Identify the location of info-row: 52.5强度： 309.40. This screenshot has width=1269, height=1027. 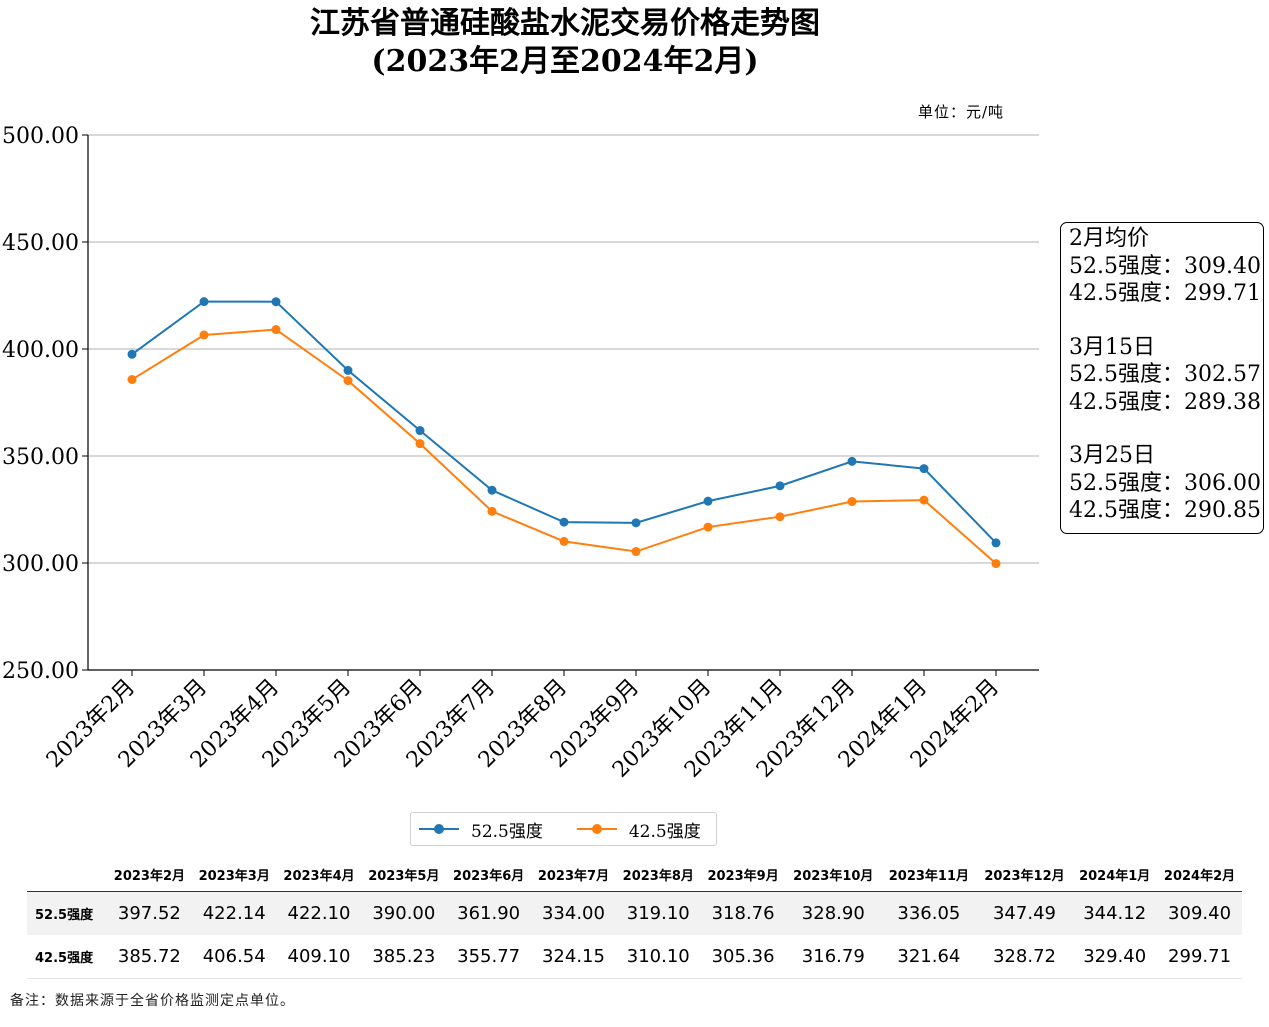
(1165, 267).